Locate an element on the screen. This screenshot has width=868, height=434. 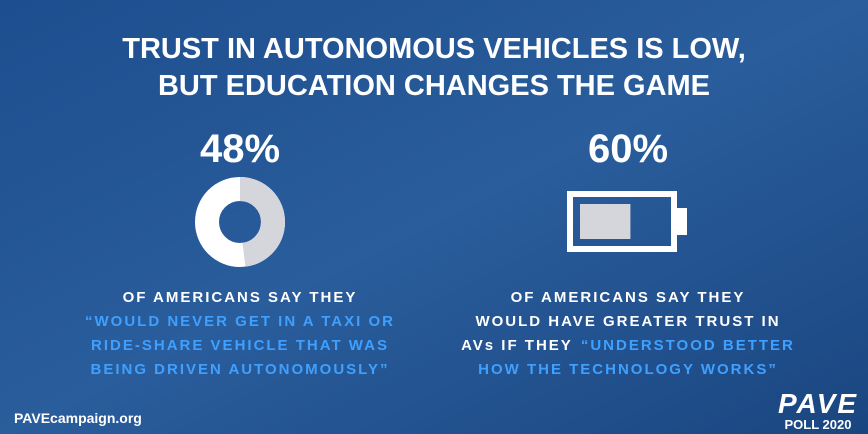
body-line: “WOULD NEVER GET IN A TAXI OR is located at coordinates (240, 321).